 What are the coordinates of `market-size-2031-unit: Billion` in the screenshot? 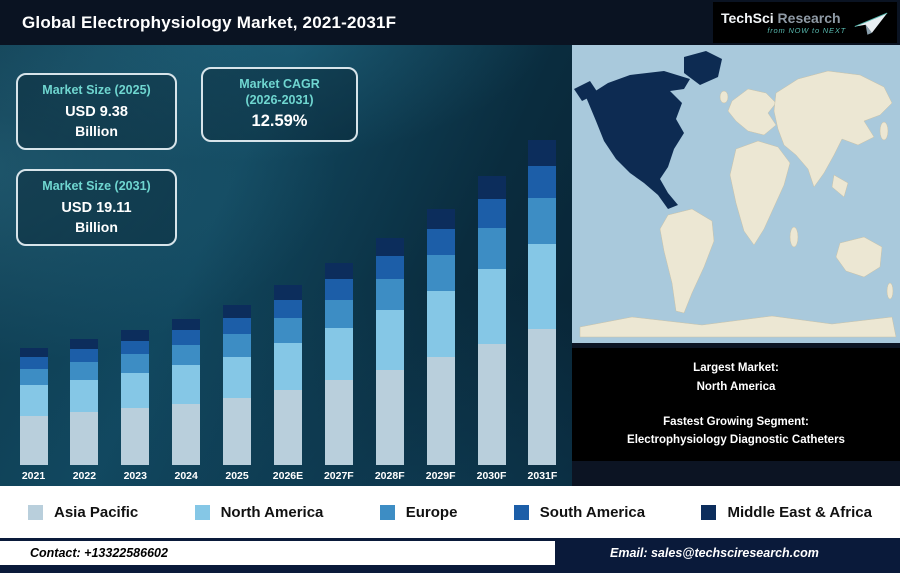 It's located at (96, 226).